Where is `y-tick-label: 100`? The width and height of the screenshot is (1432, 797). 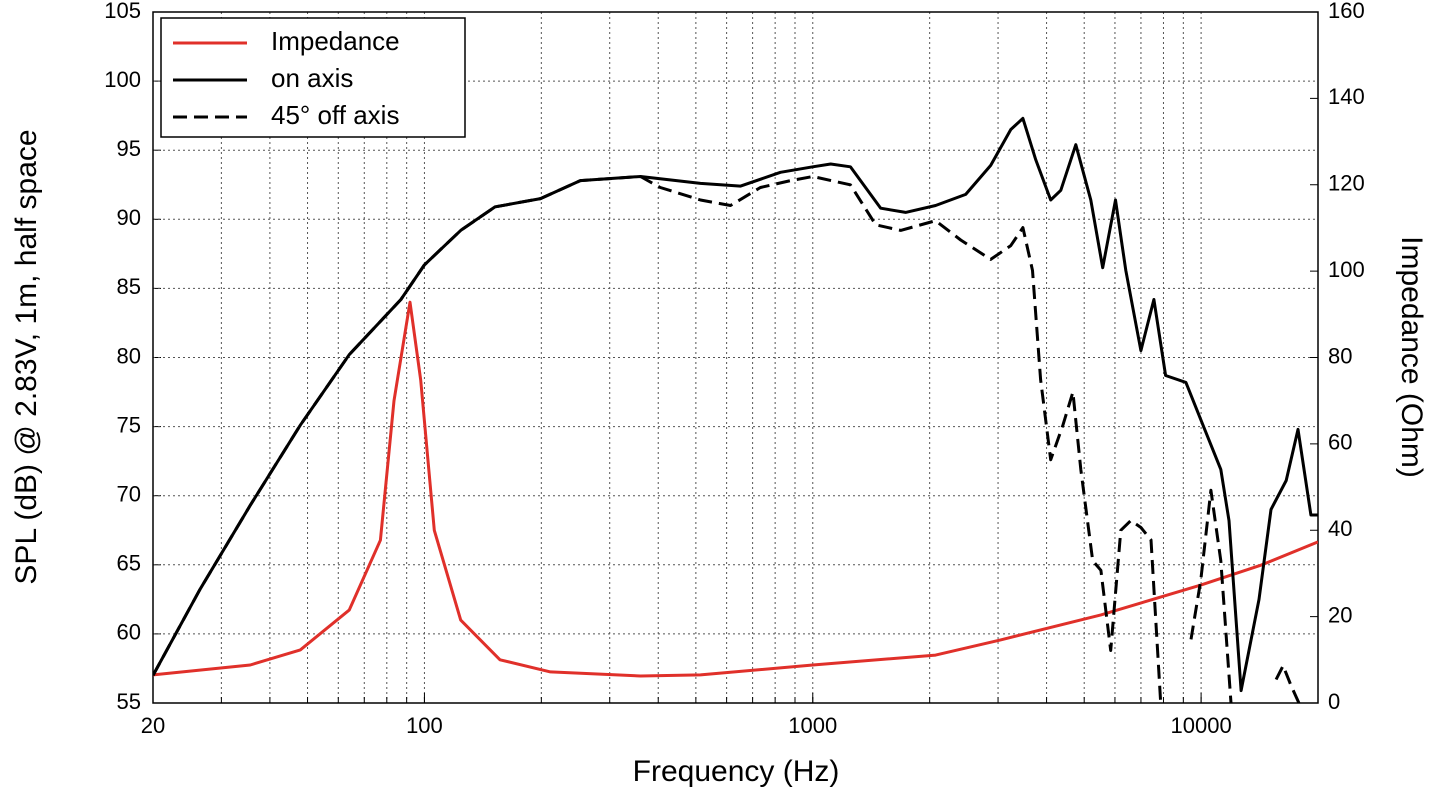
y-tick-label: 100 is located at coordinates (122, 79).